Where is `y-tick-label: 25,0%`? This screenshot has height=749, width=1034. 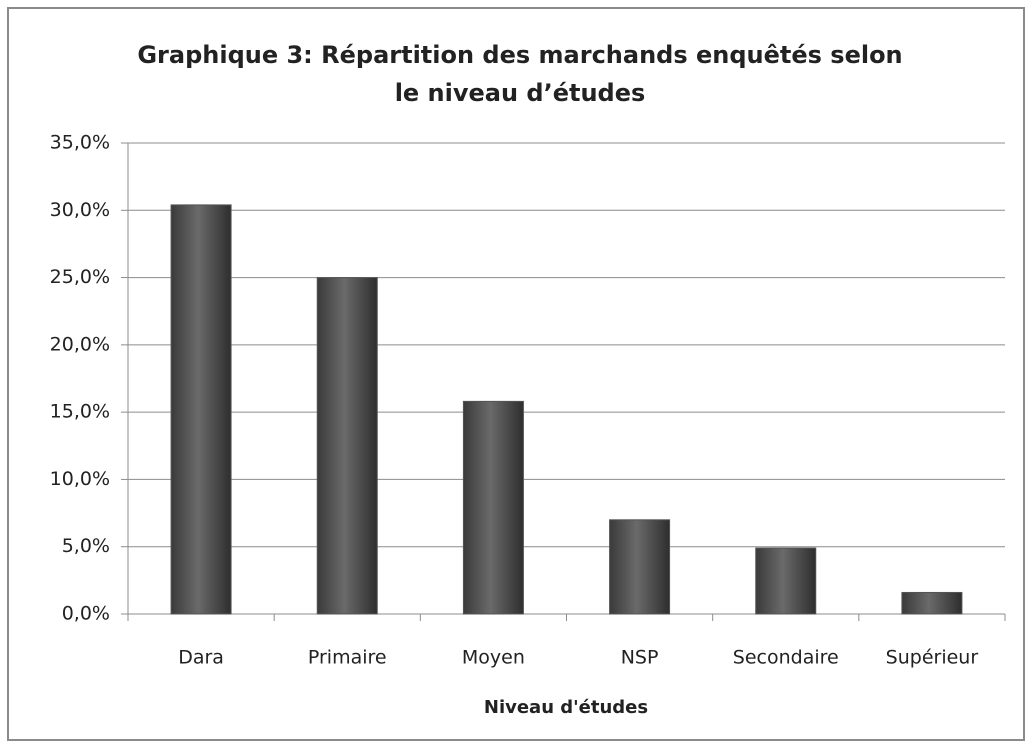
y-tick-label: 25,0% is located at coordinates (80, 277).